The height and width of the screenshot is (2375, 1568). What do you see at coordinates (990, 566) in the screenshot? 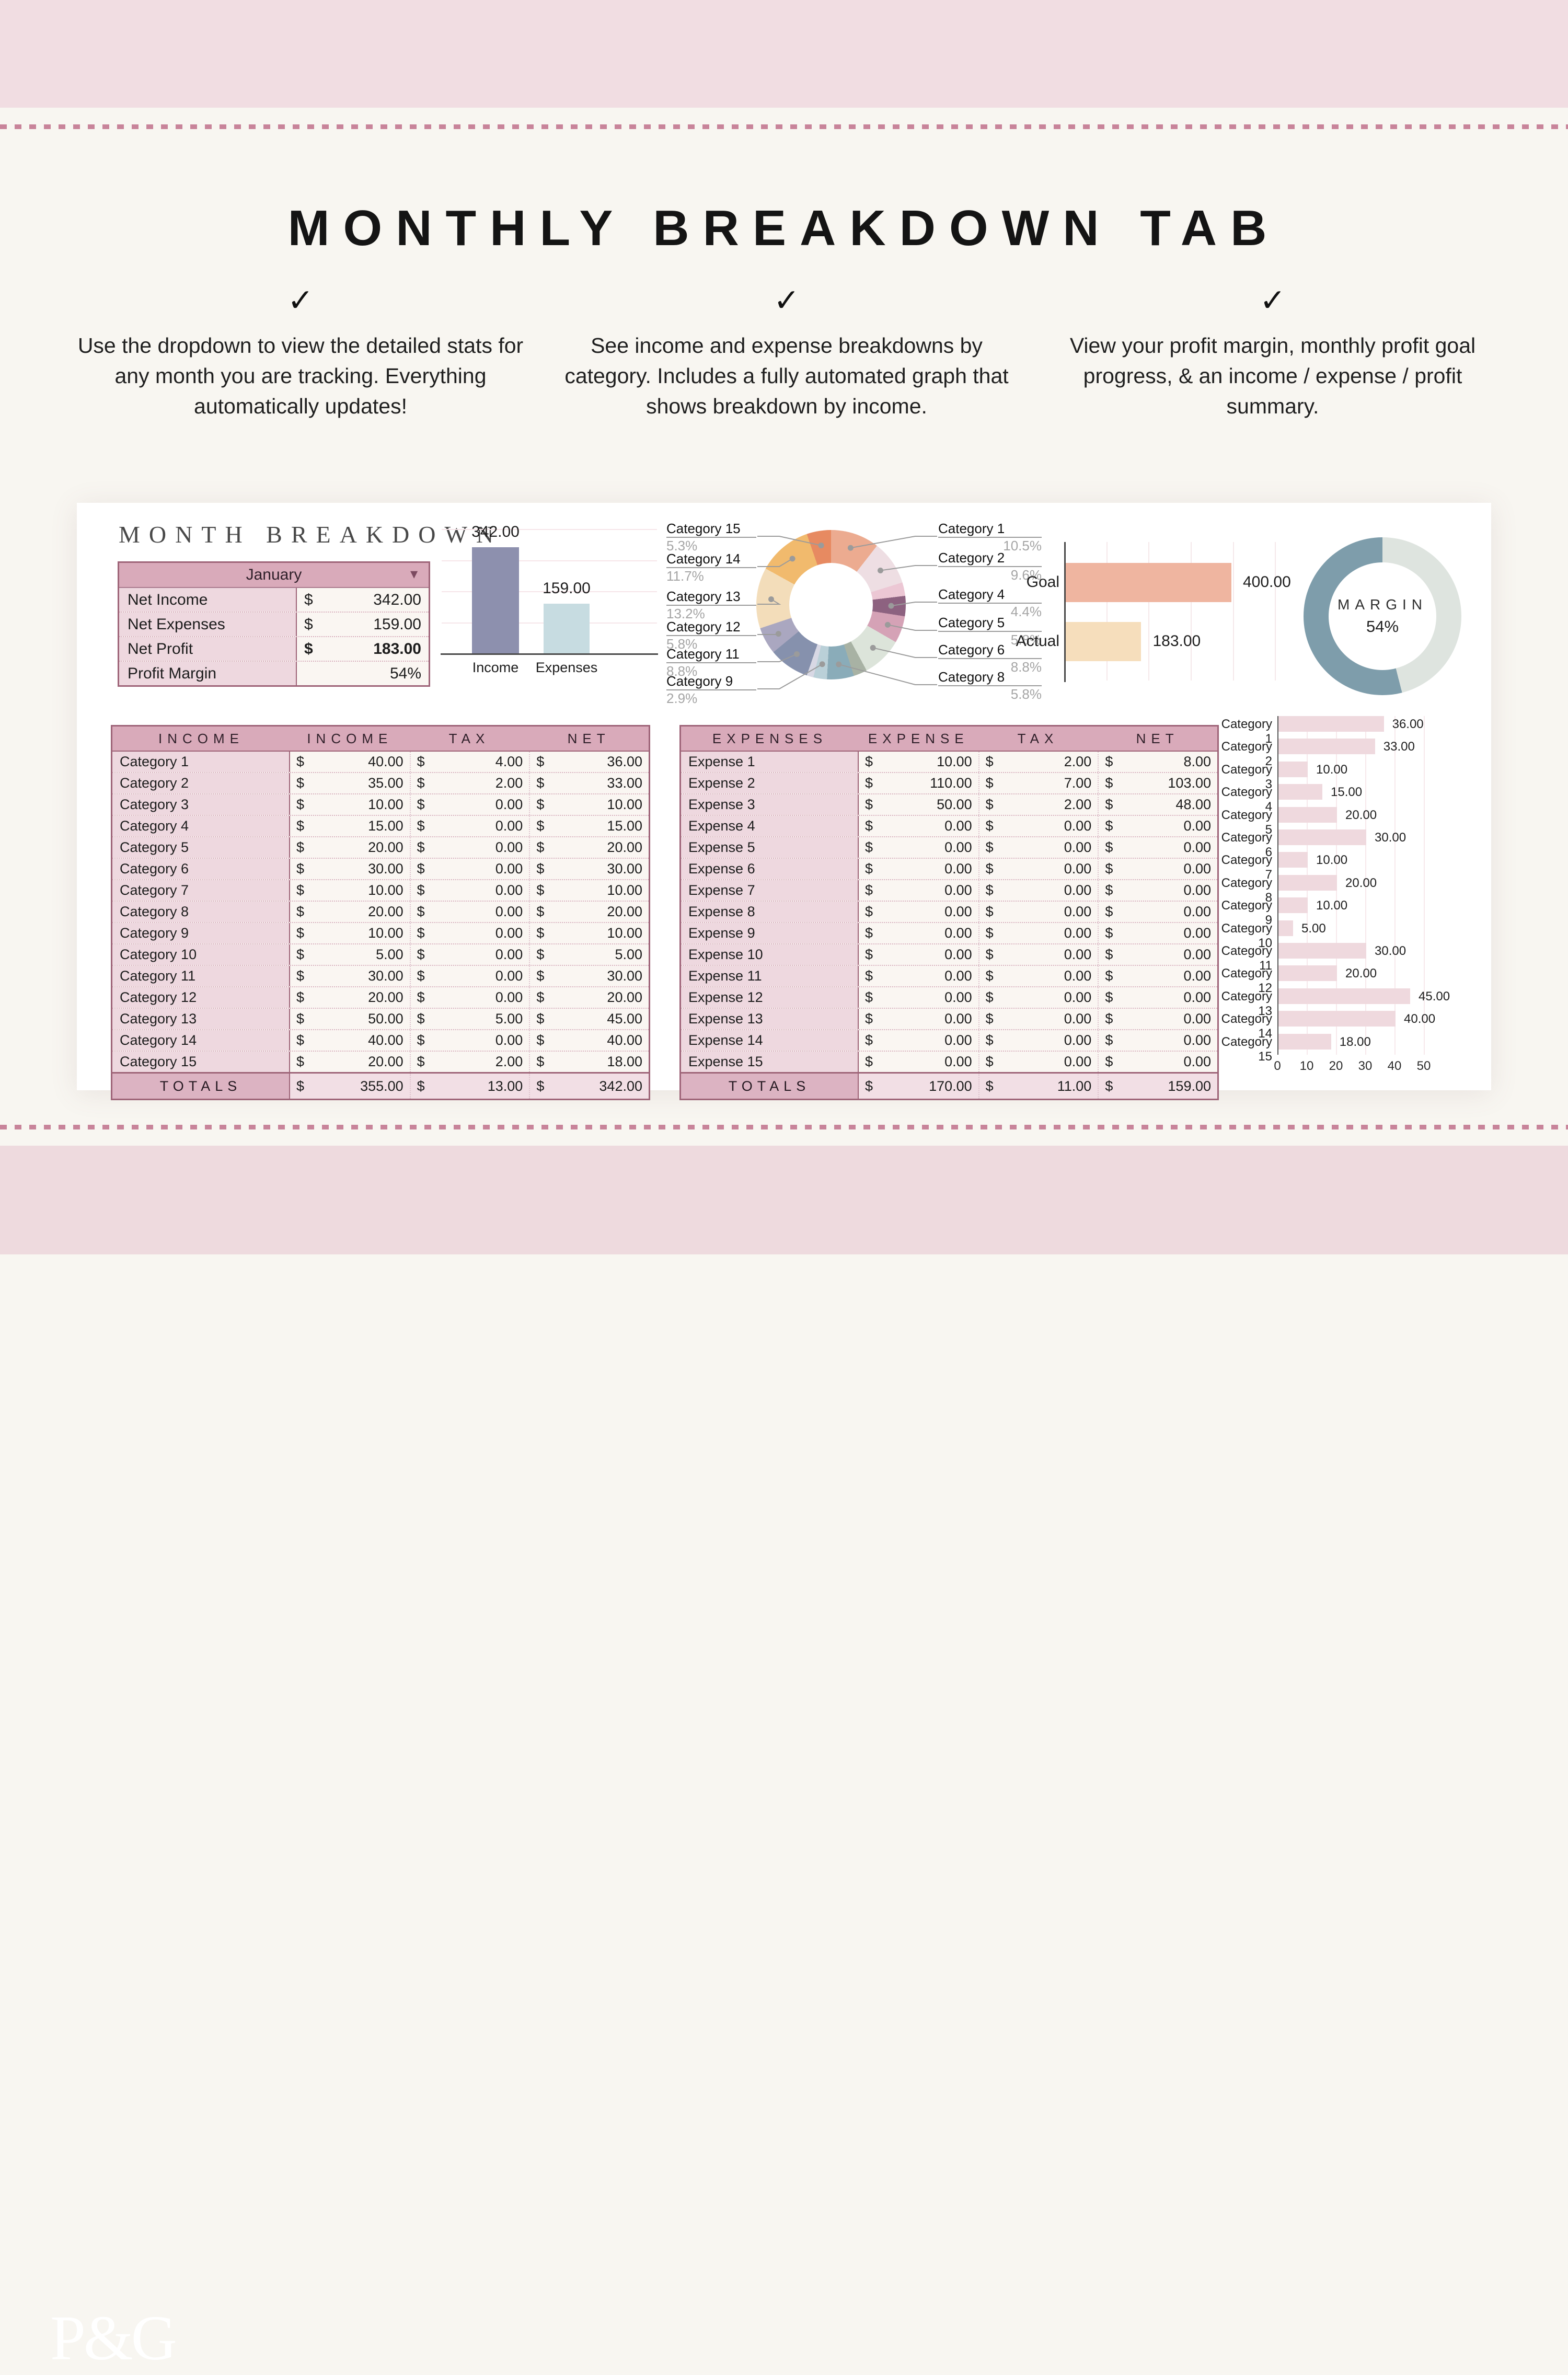
I see `donut-label-category-2: Category 2 9.6%` at bounding box center [990, 566].